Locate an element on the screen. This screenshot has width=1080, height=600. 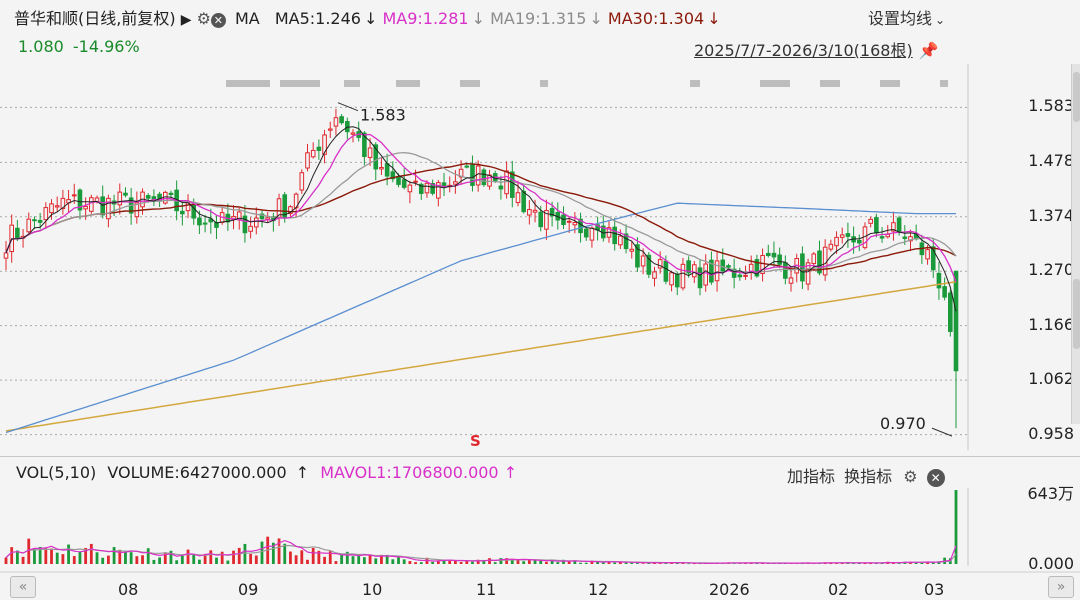
switch-indicator-button: 换指标 is located at coordinates (868, 476).